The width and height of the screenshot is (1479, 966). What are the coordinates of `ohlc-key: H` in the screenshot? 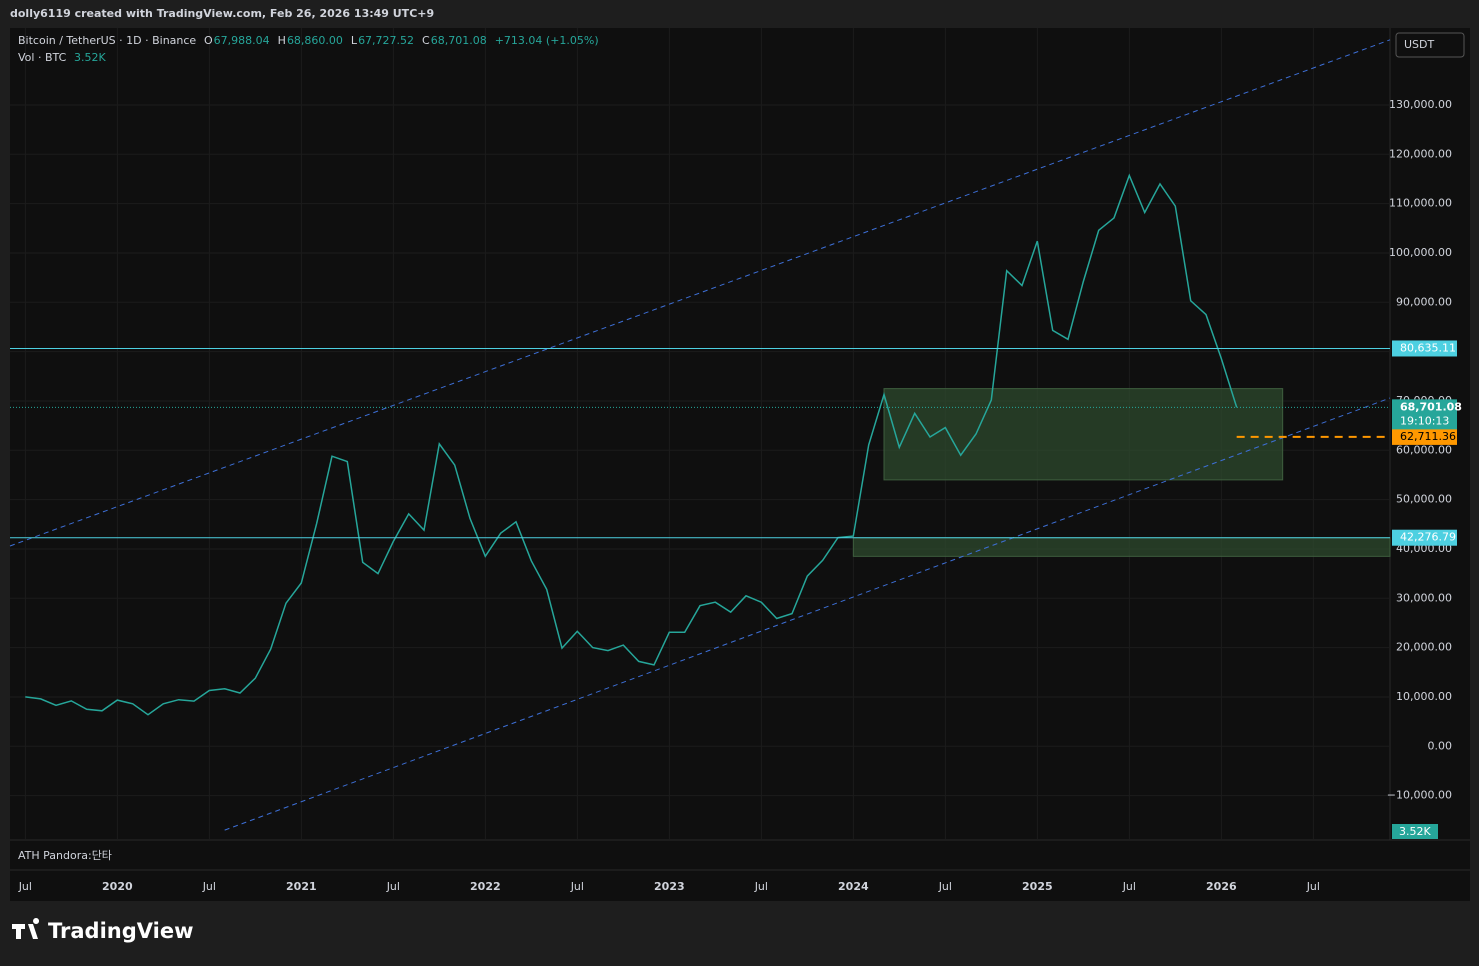 It's located at (282, 40).